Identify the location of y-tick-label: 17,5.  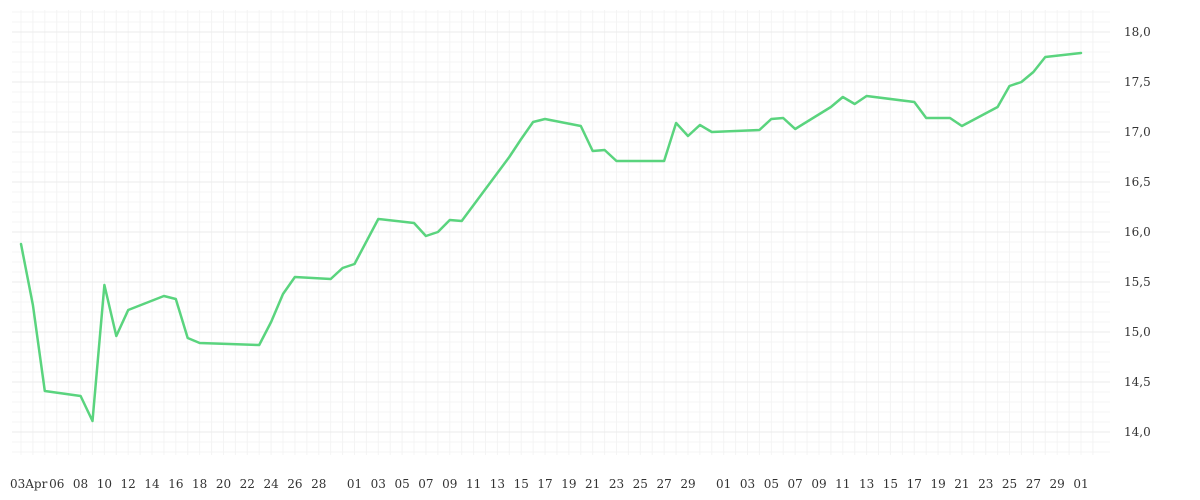
(1137, 82).